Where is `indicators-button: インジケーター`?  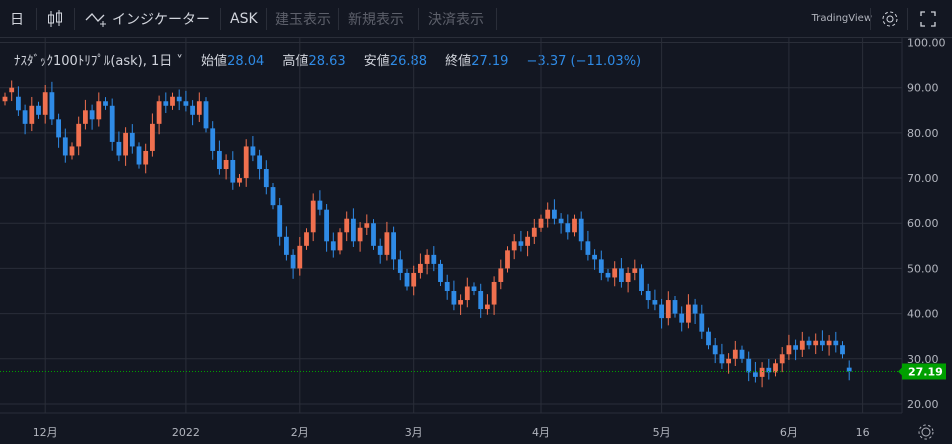
indicators-button: インジケーター is located at coordinates (147, 19).